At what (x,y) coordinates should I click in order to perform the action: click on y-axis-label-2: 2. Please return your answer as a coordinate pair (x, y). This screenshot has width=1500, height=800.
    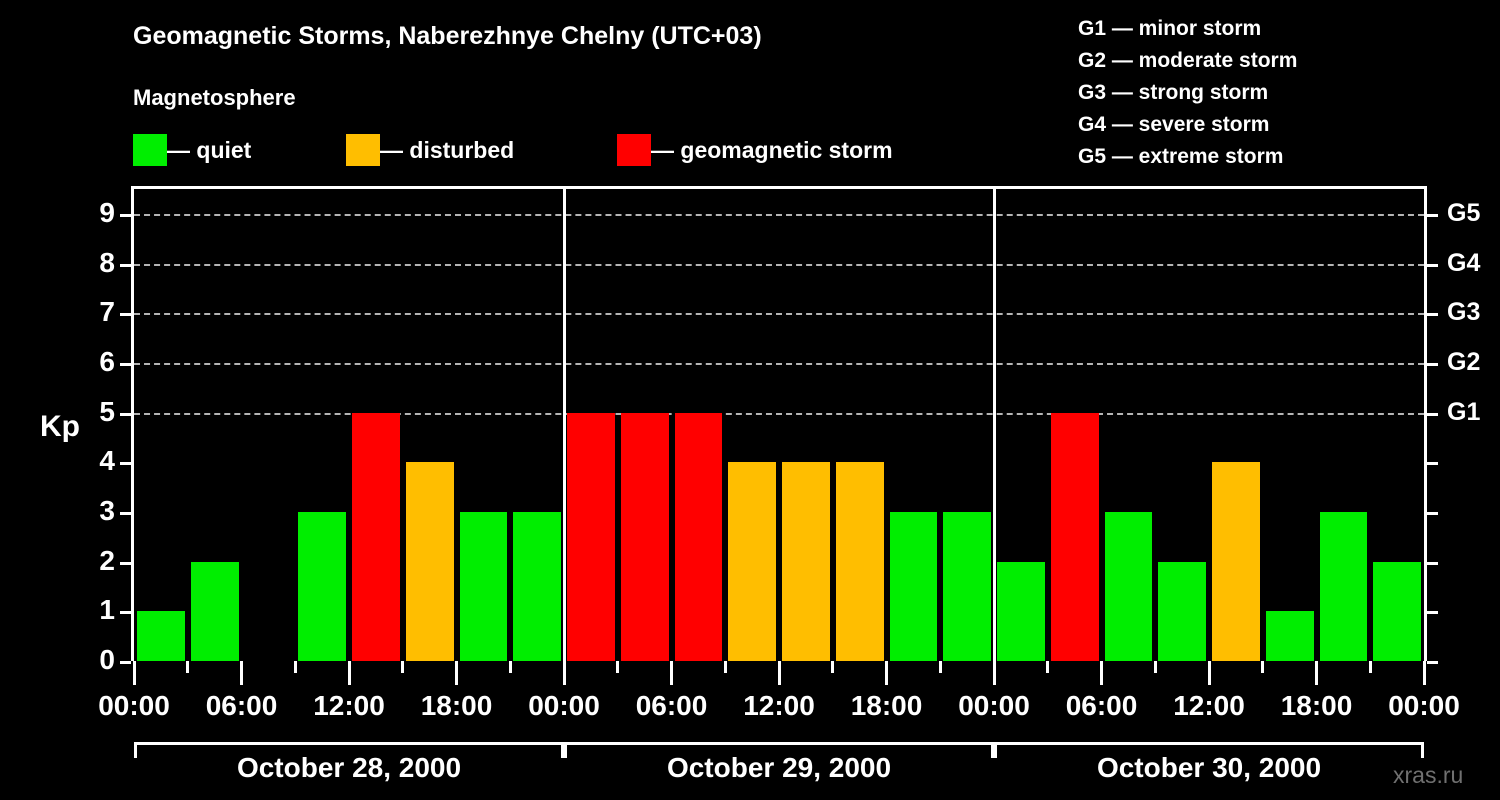
    Looking at the image, I should click on (107, 560).